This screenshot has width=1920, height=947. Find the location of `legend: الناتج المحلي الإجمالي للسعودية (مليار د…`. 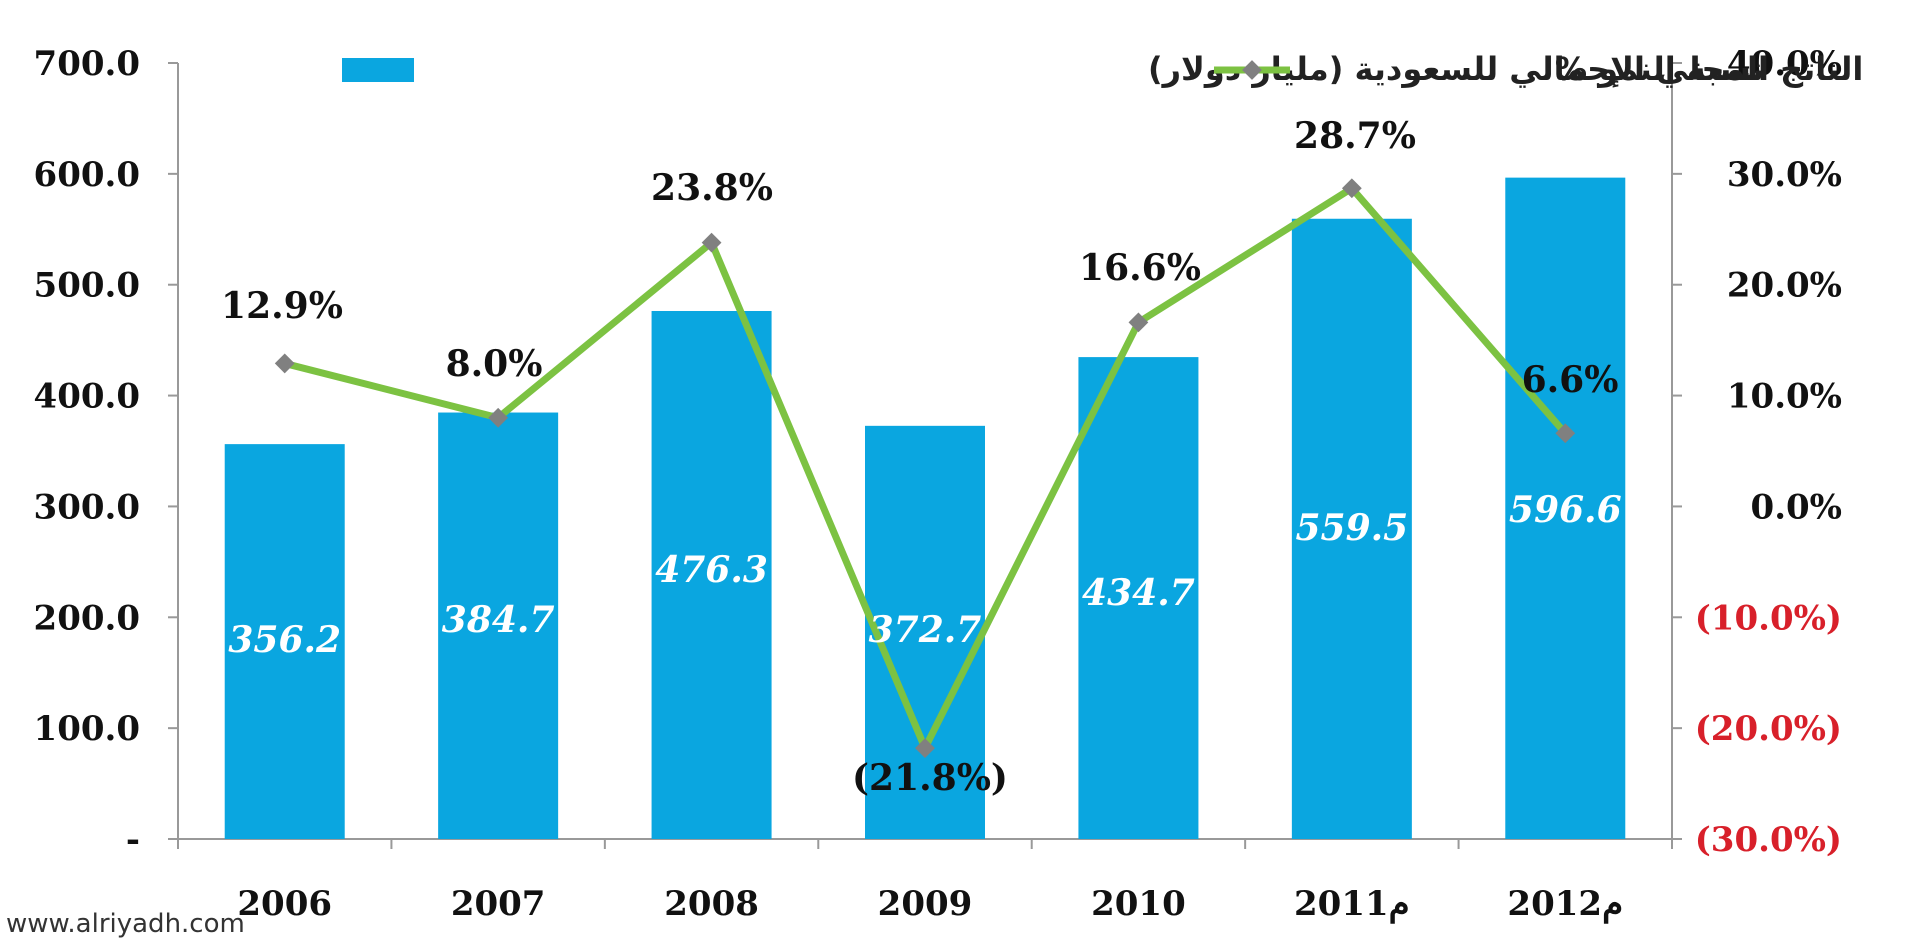

legend: الناتج المحلي الإجمالي للسعودية (مليار د… is located at coordinates (1102, 69).